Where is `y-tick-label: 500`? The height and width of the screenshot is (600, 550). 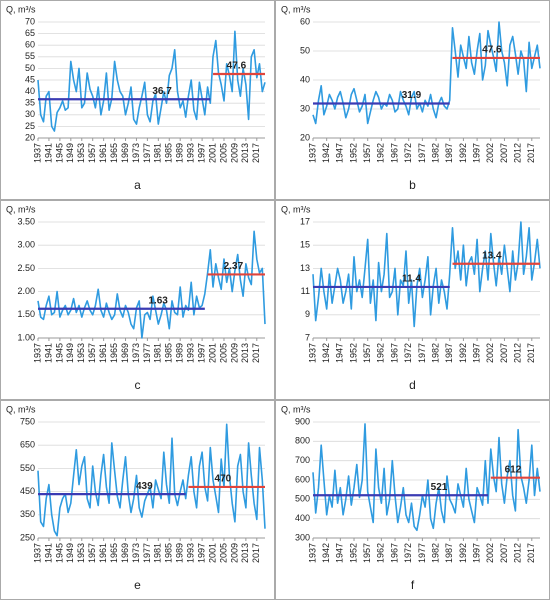 y-tick-label: 500 is located at coordinates (302, 499).